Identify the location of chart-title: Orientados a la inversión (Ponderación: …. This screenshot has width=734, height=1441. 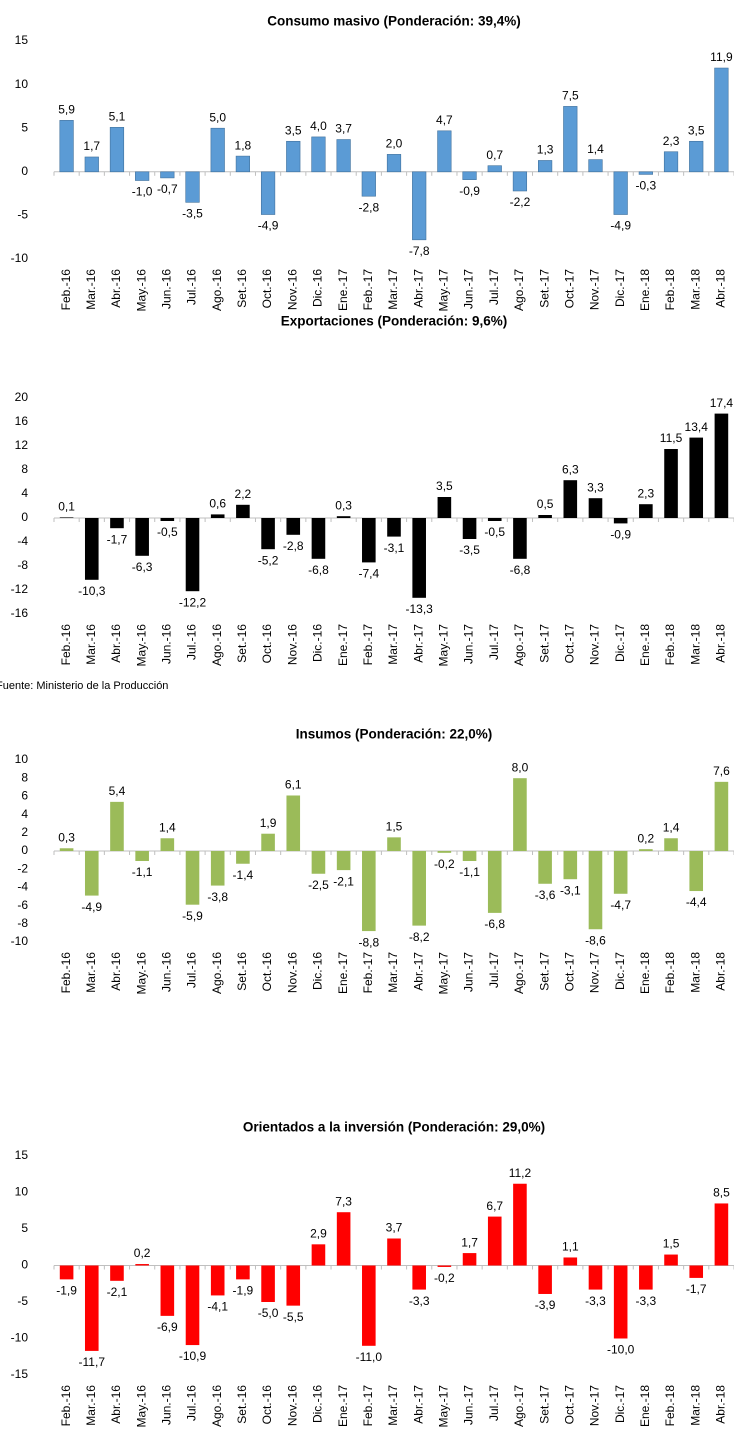
(394, 1127).